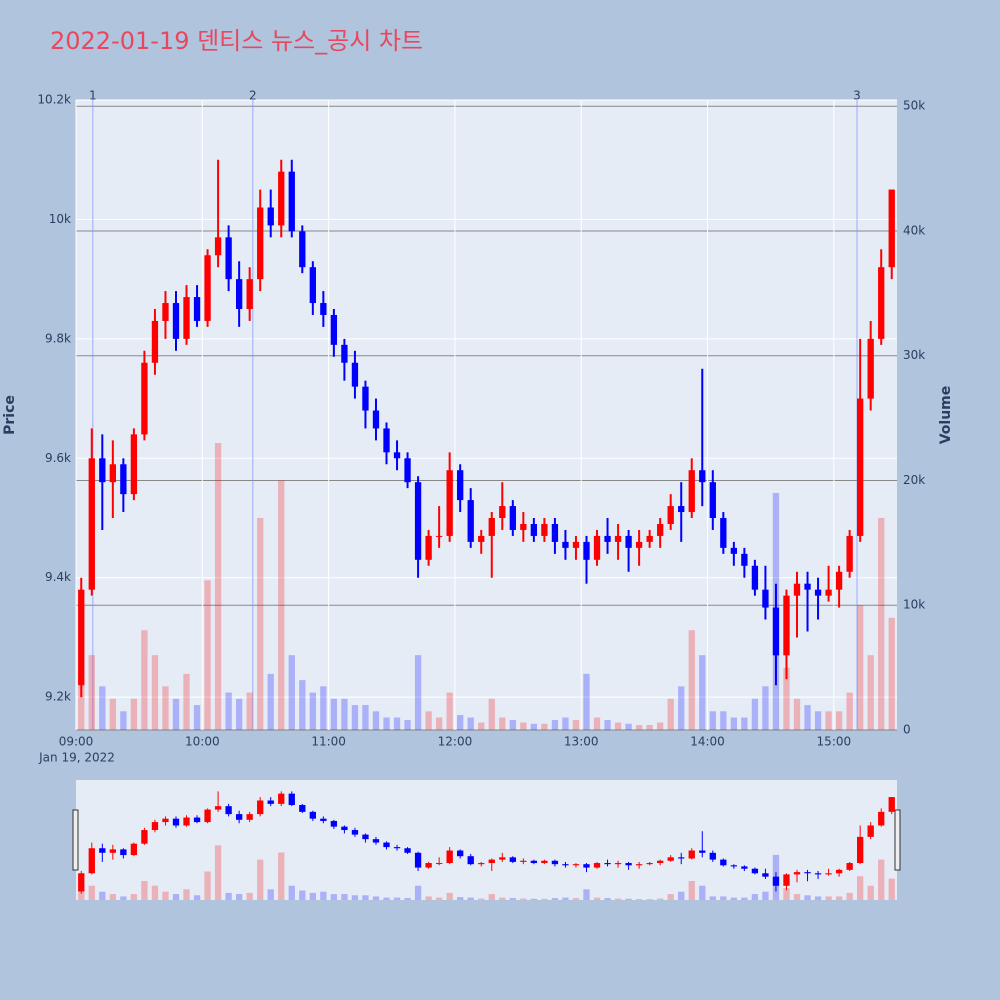 The height and width of the screenshot is (1000, 1000). What do you see at coordinates (486, 840) in the screenshot?
I see `range-slider` at bounding box center [486, 840].